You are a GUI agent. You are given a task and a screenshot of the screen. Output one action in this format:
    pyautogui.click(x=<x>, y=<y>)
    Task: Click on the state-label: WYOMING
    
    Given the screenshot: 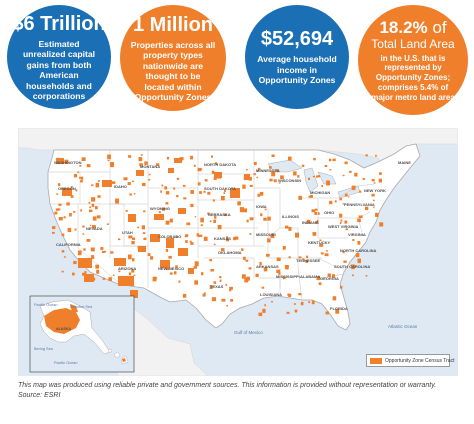 What is the action you would take?
    pyautogui.click(x=160, y=208)
    